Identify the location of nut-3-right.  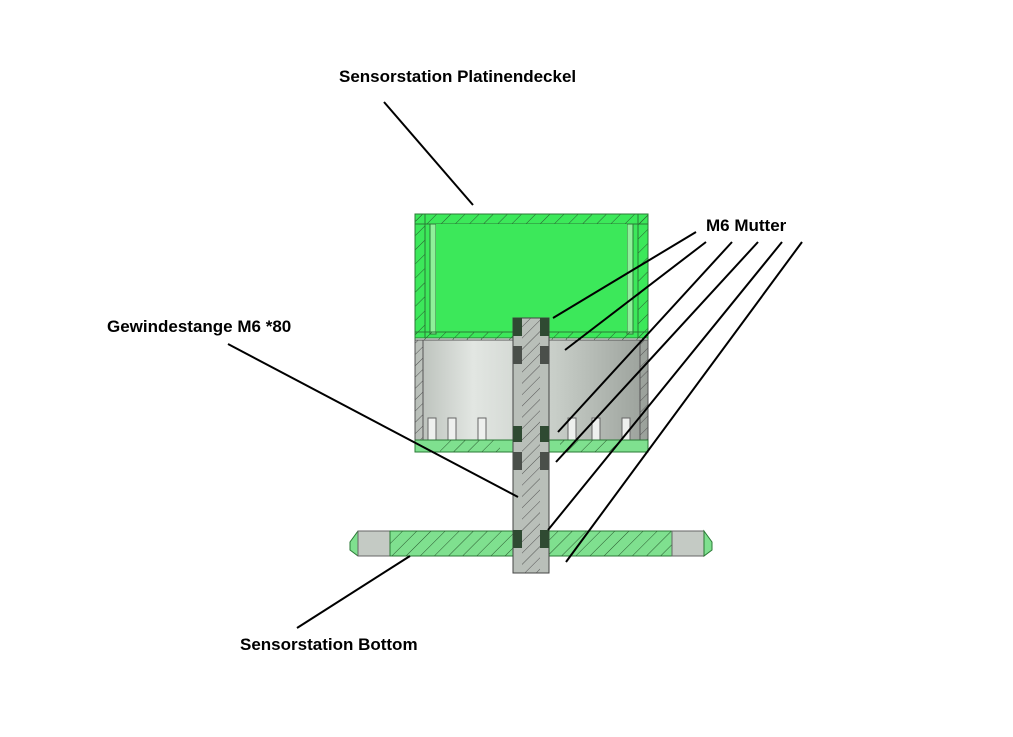
(544, 434).